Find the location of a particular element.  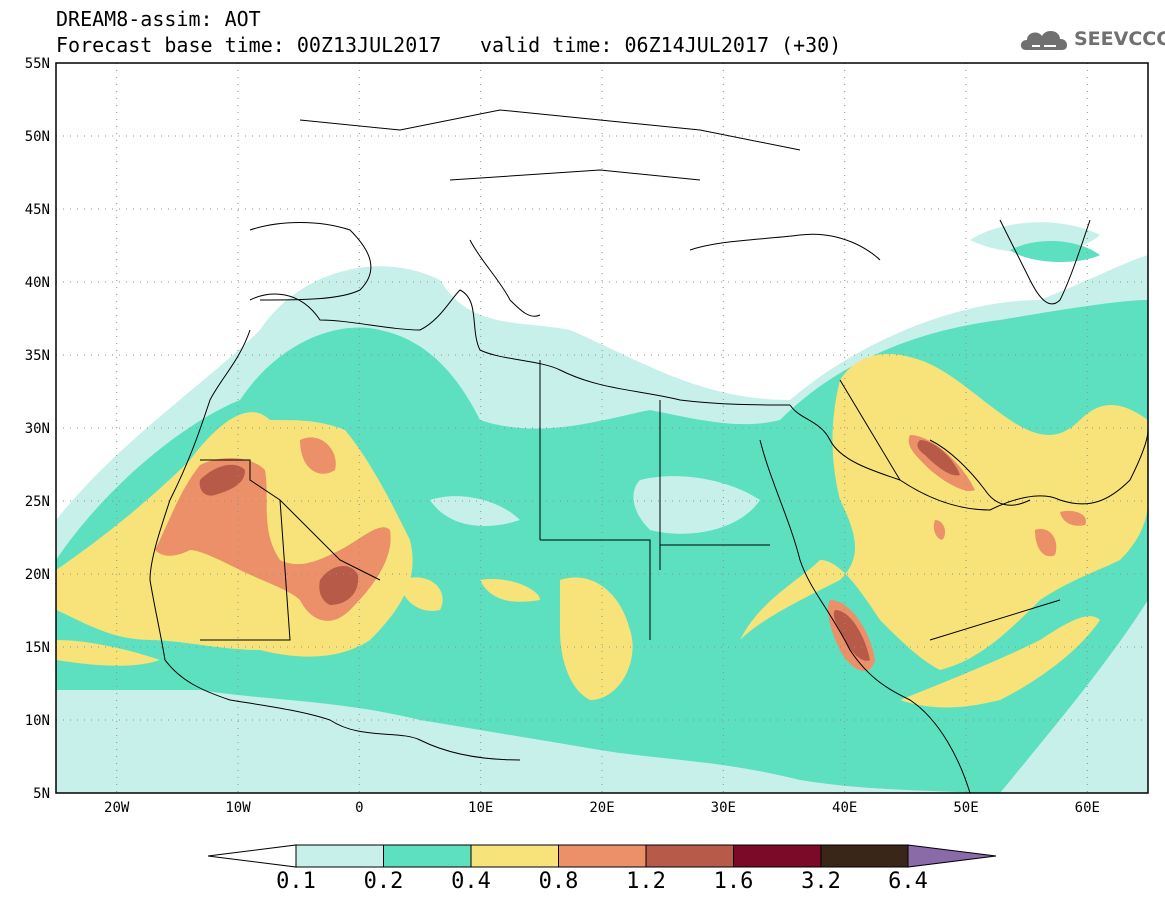

border-libya-egypt is located at coordinates (600, 465).